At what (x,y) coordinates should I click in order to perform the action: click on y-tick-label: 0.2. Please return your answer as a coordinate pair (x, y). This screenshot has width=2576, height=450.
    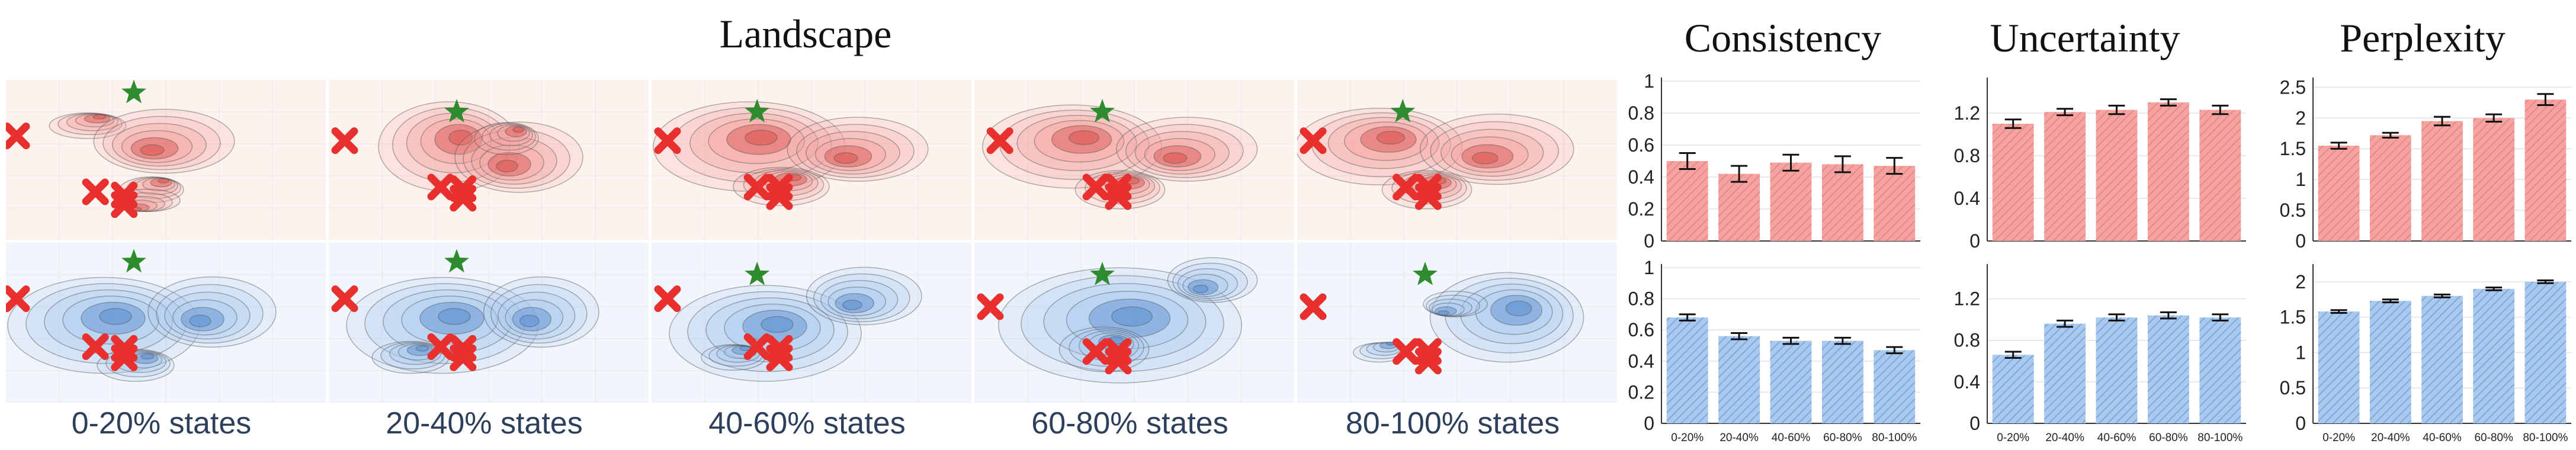
    Looking at the image, I should click on (1641, 392).